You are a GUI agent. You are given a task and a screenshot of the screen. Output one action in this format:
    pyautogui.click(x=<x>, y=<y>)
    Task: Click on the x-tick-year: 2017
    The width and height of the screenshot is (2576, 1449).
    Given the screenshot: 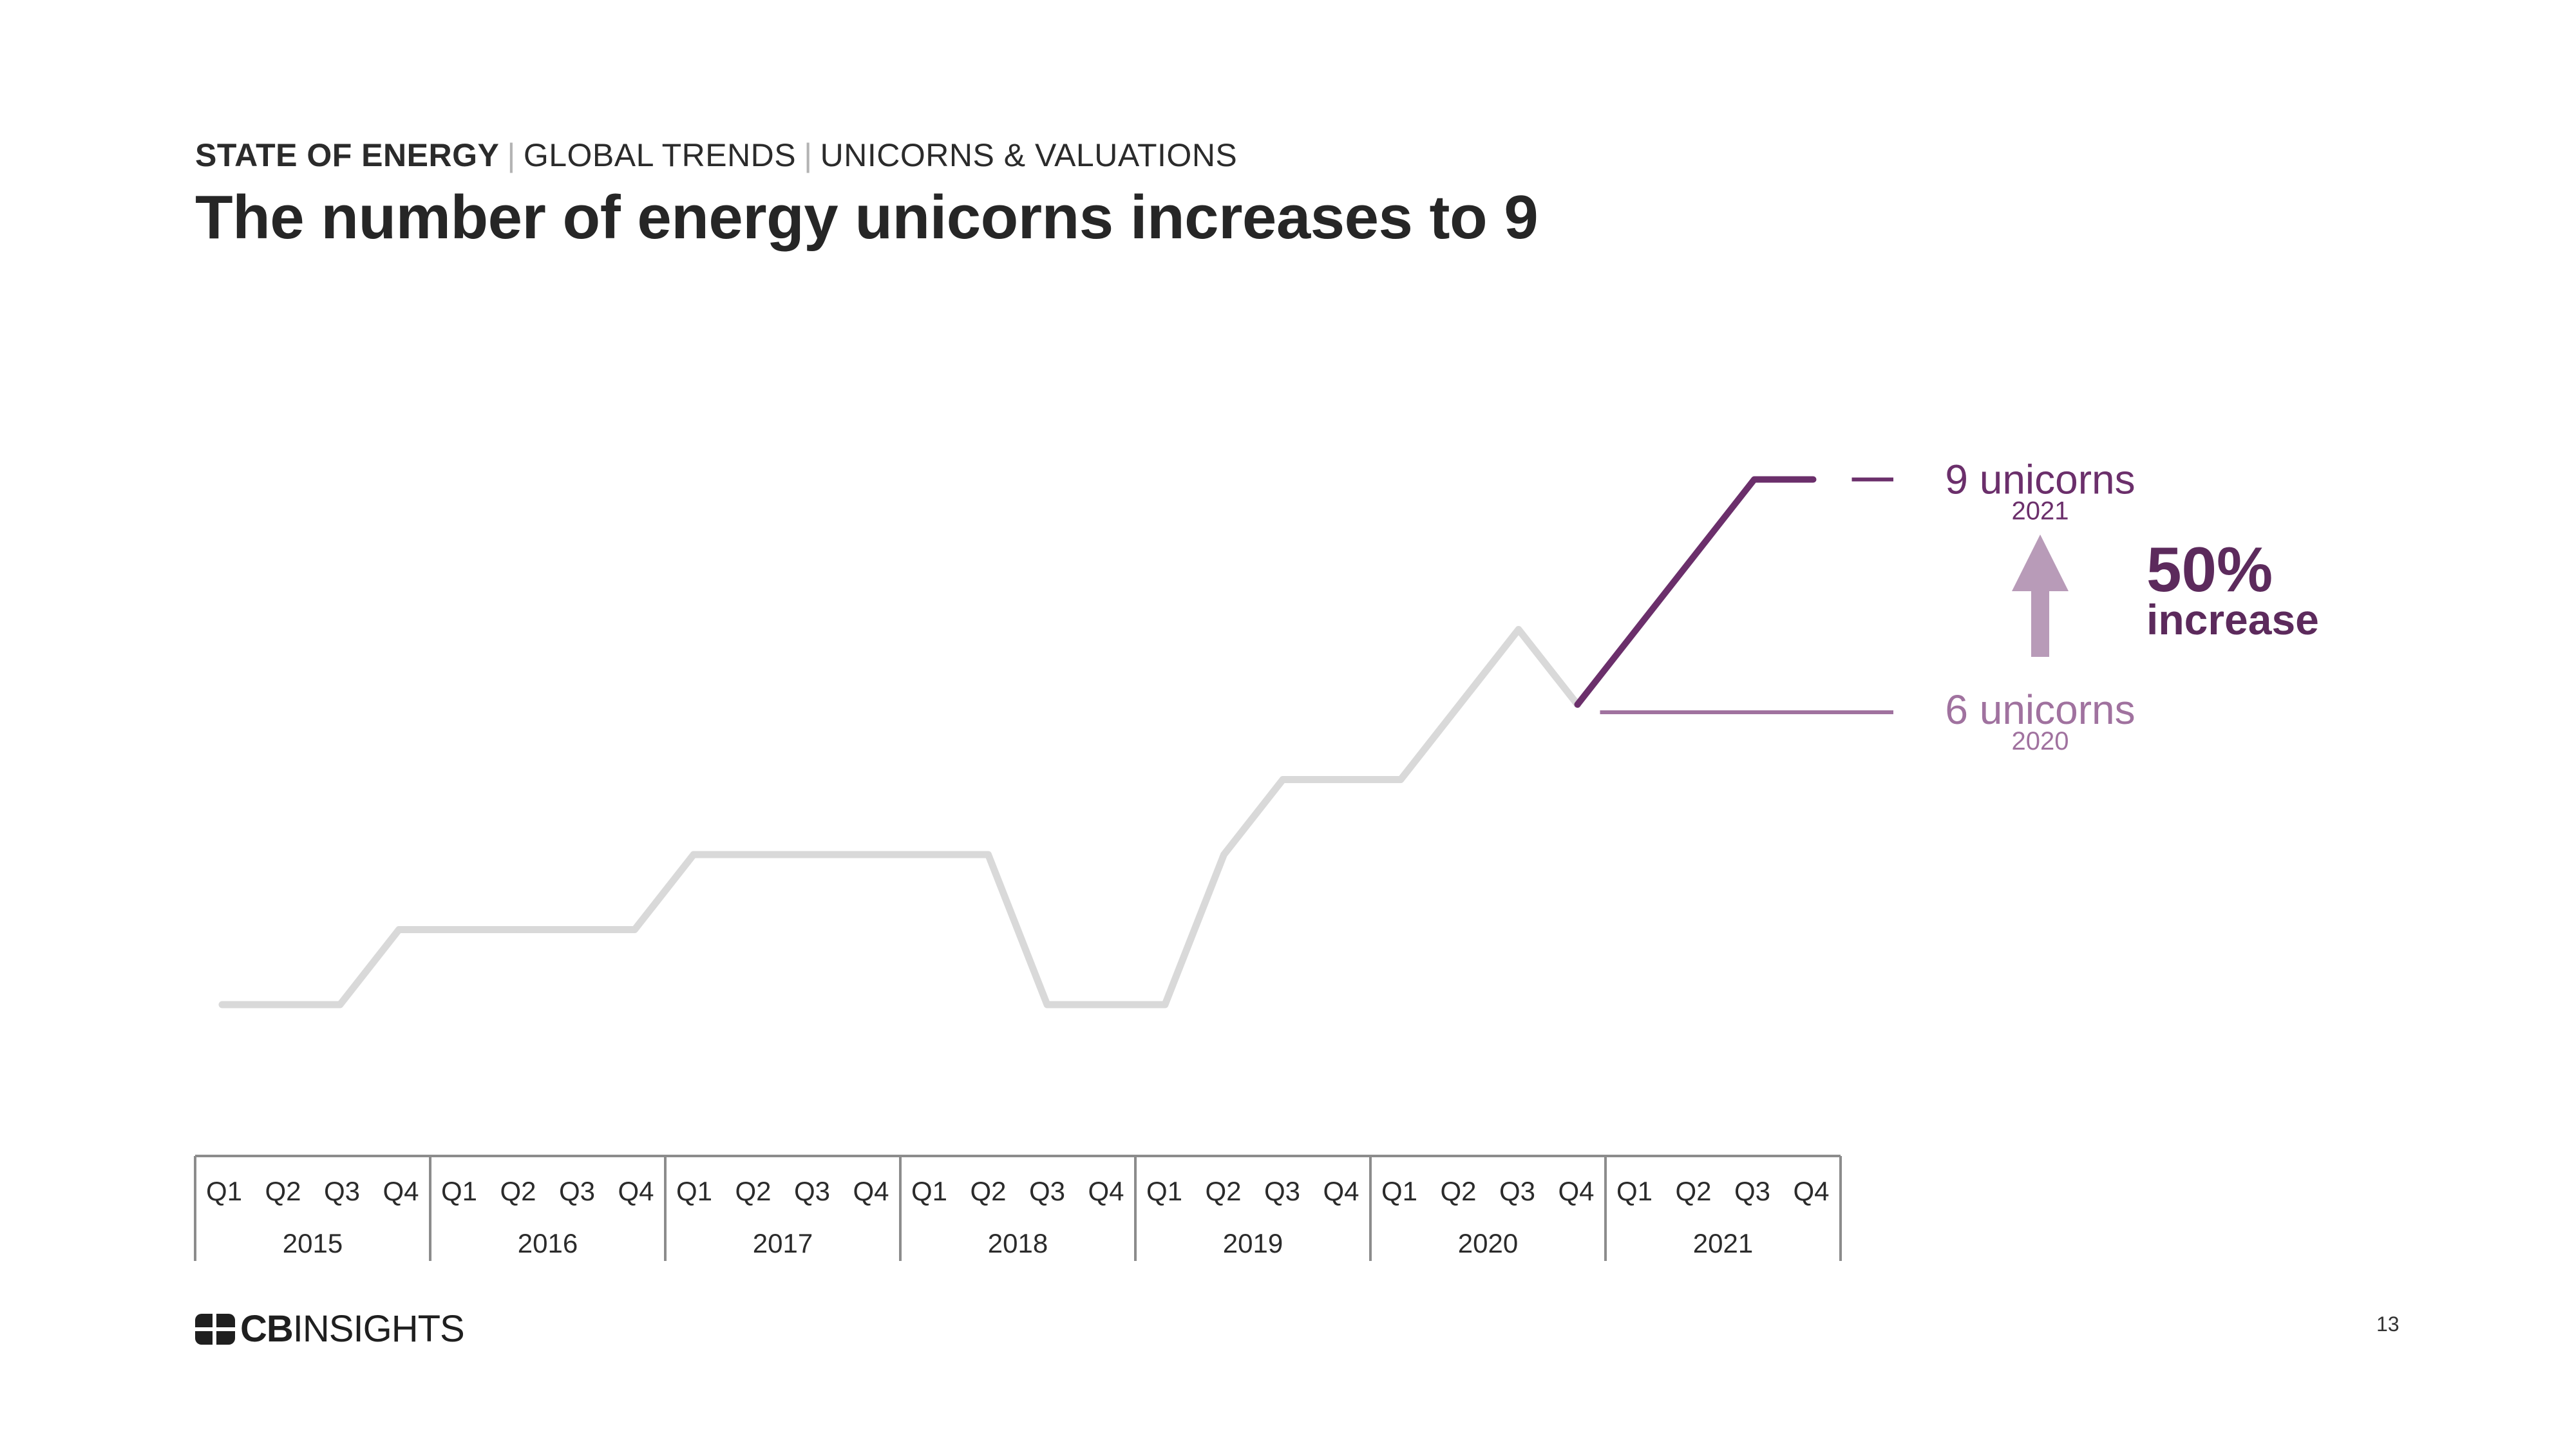 What is the action you would take?
    pyautogui.click(x=783, y=1243)
    